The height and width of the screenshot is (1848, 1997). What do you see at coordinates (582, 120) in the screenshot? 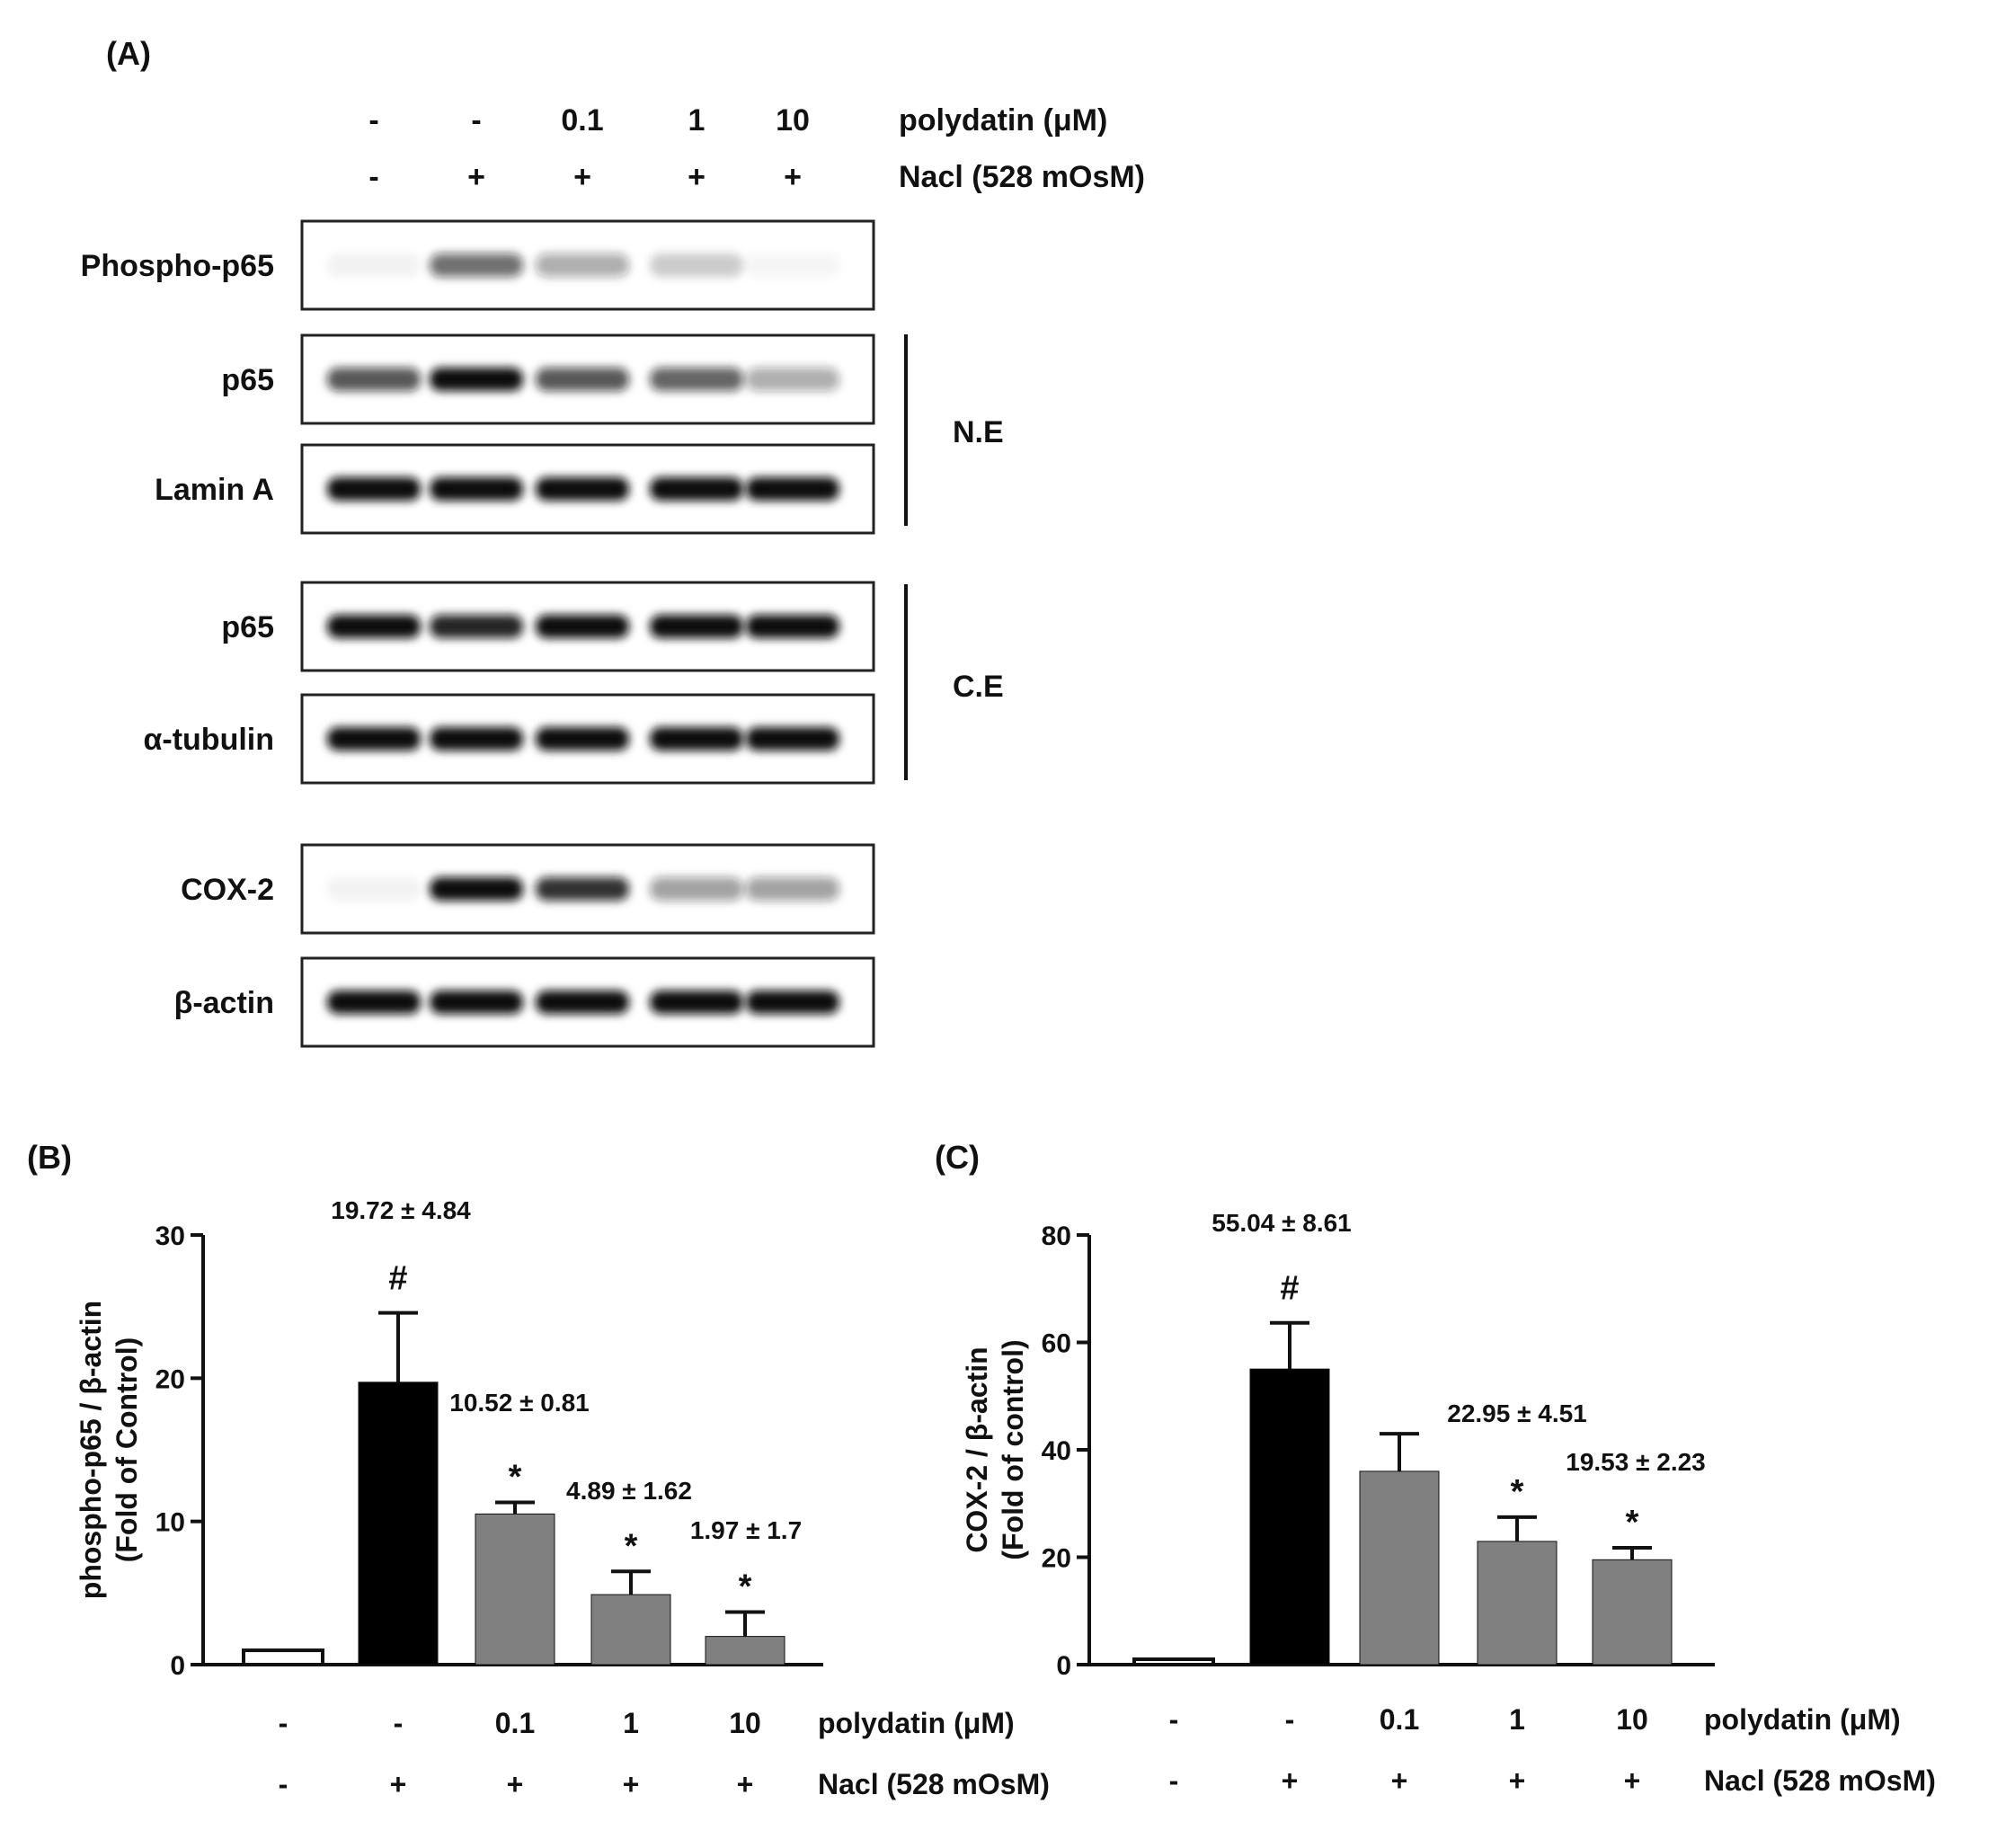
I see `header-value: 0.1` at bounding box center [582, 120].